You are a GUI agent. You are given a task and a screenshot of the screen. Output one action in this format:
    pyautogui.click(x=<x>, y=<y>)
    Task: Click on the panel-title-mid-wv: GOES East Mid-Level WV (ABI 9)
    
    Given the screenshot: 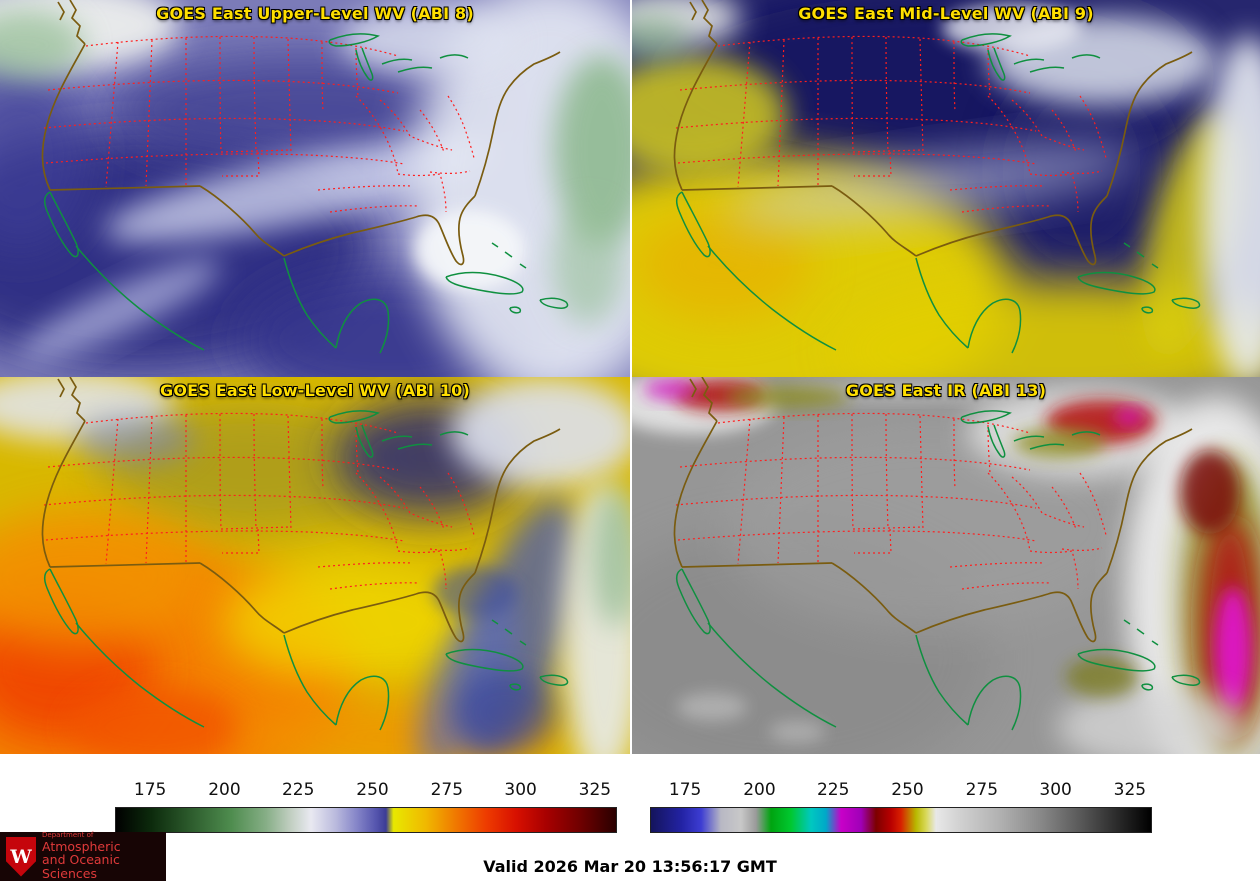 What is the action you would take?
    pyautogui.click(x=946, y=13)
    